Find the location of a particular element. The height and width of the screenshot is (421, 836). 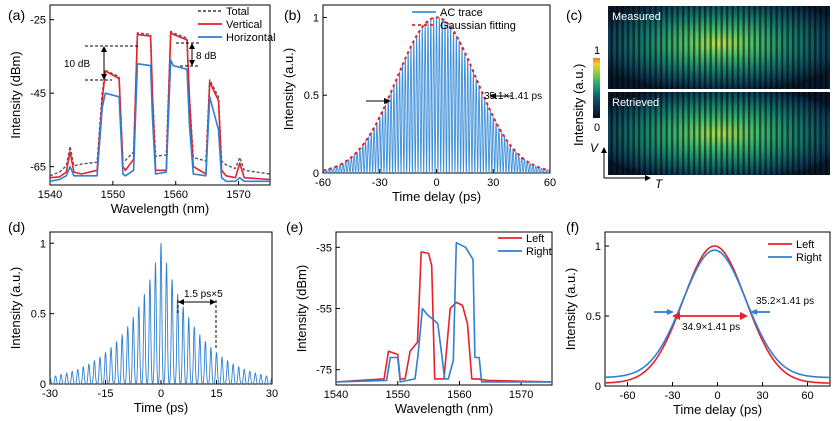

f-blue-arrowhead-left is located at coordinates (670, 312).